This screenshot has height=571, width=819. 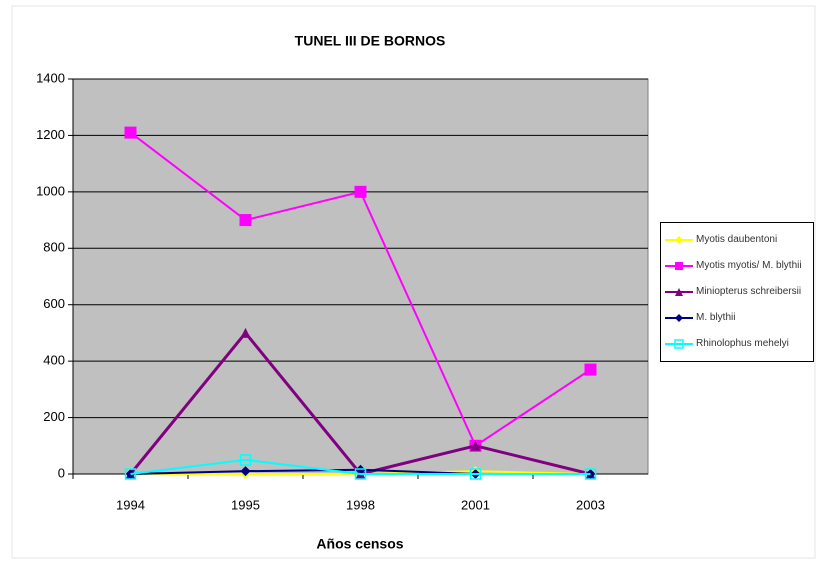 What do you see at coordinates (749, 291) in the screenshot?
I see `legend-label: Miniopterus schreibersii` at bounding box center [749, 291].